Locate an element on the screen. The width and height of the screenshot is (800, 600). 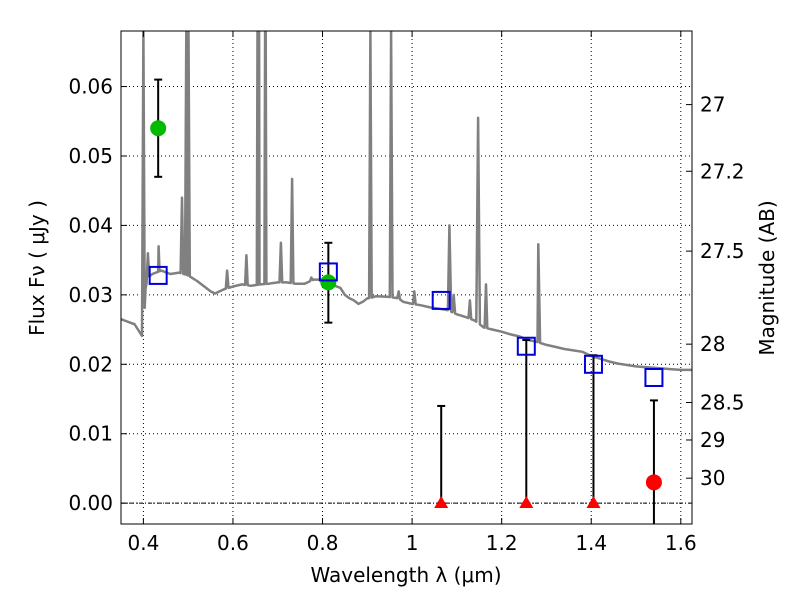
right-tick-label: 27.5 is located at coordinates (722, 251).